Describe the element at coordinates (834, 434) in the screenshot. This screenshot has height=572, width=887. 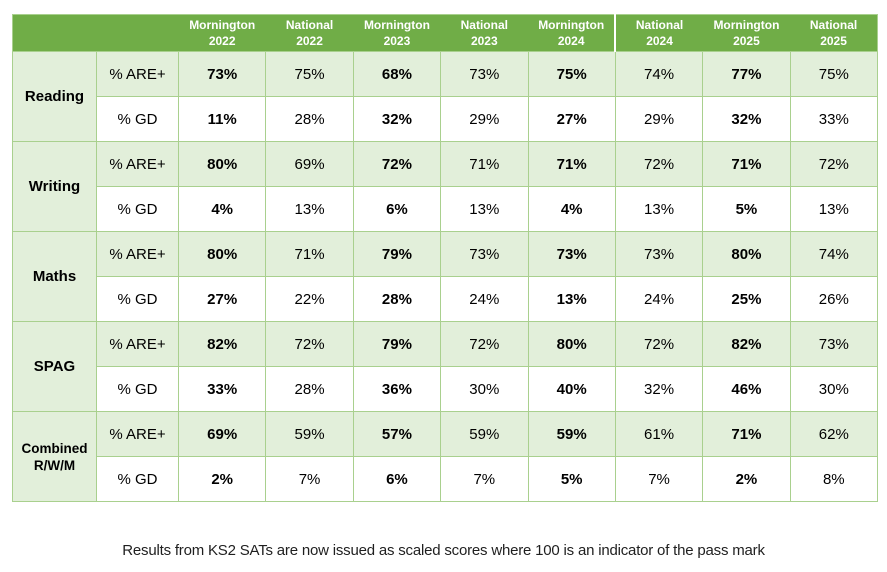
I see `value-cell: 62%` at that location.